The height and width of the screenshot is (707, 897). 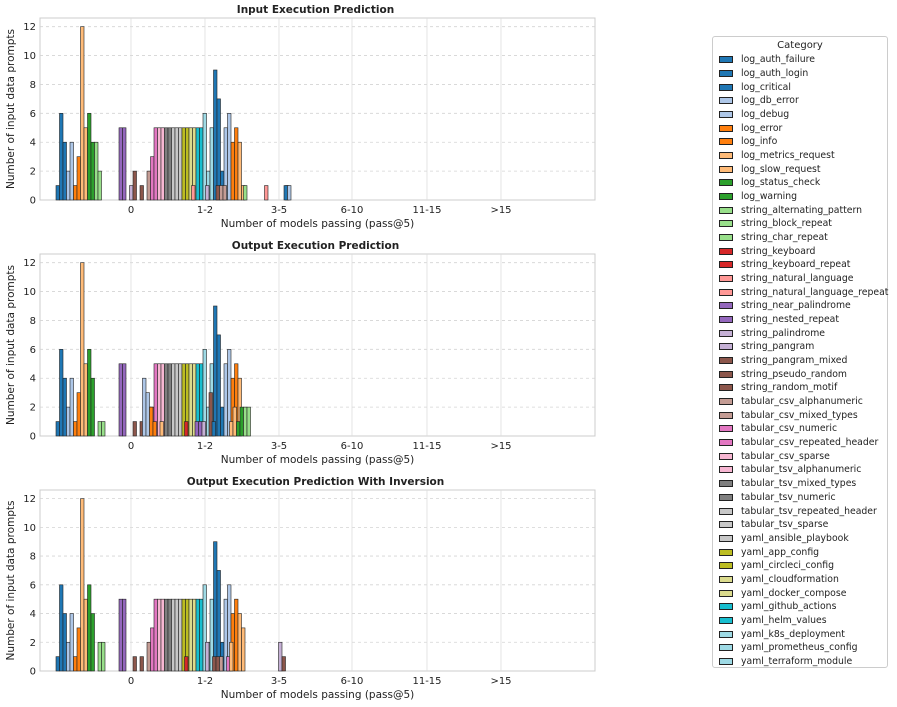 What do you see at coordinates (778, 60) in the screenshot?
I see `legend-label: log_auth_failure` at bounding box center [778, 60].